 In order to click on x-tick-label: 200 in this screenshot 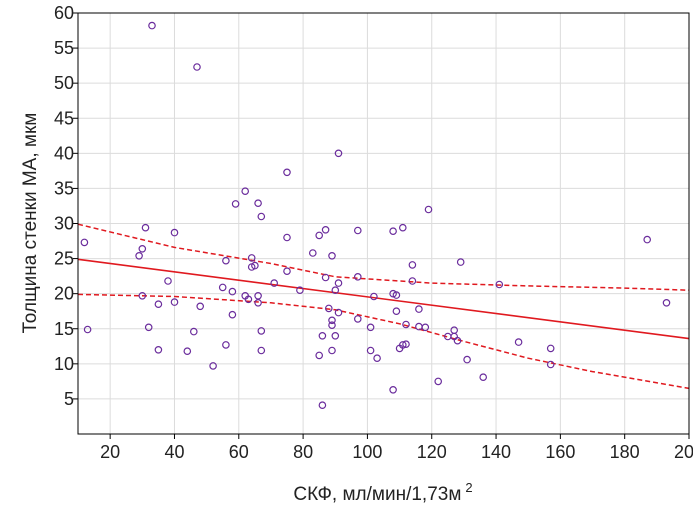, I will do `click(683, 452)`.